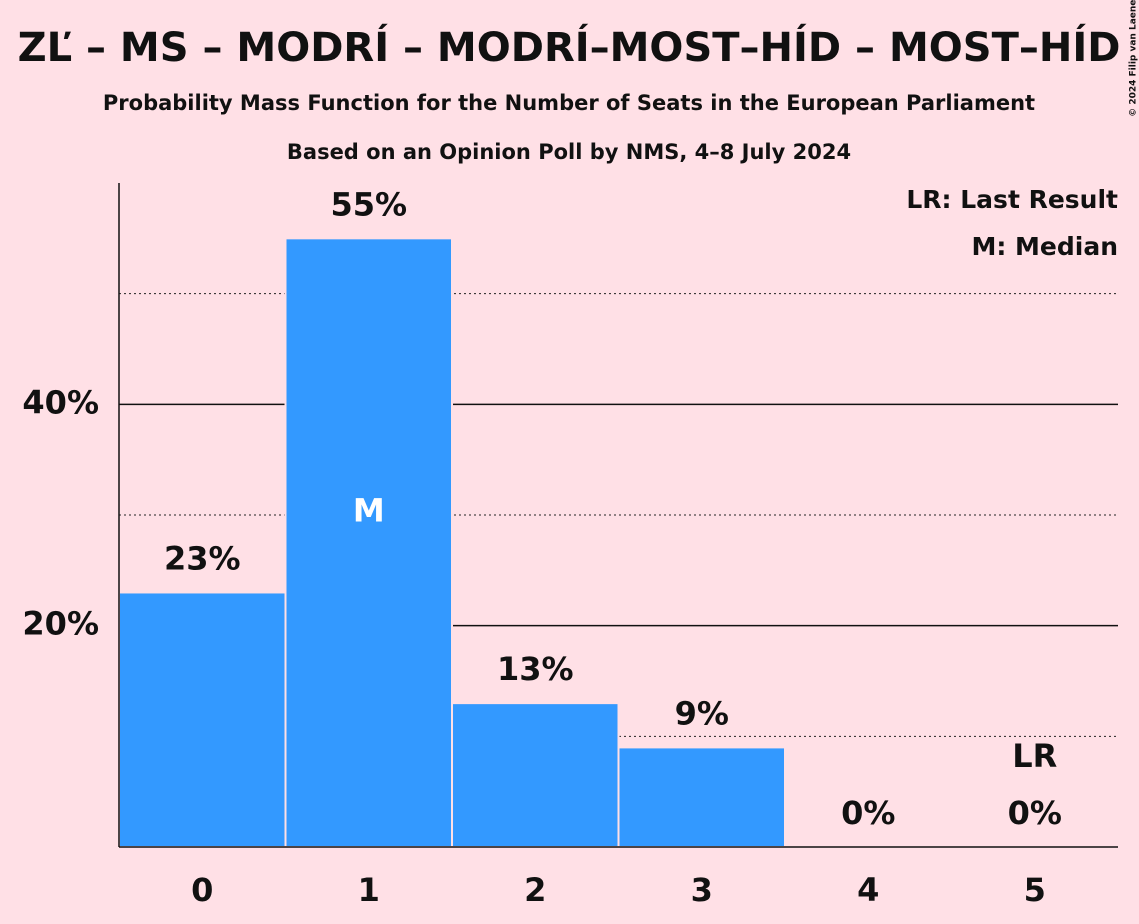 The width and height of the screenshot is (1139, 924). Describe the element at coordinates (60, 624) in the screenshot. I see `y-tick-label: 20%` at that location.